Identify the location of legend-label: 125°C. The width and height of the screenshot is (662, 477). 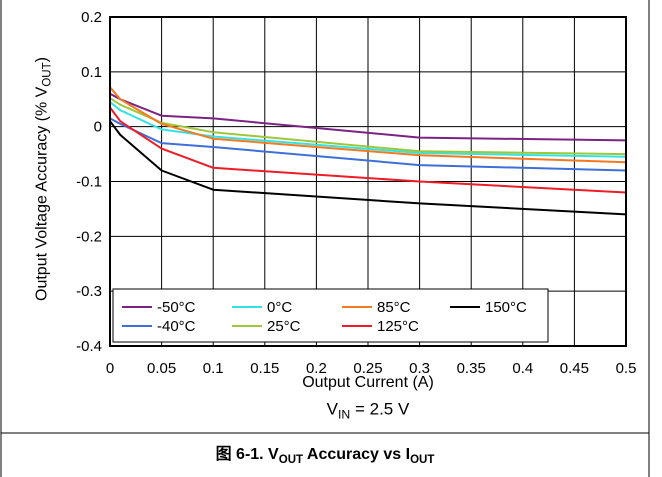
(398, 326).